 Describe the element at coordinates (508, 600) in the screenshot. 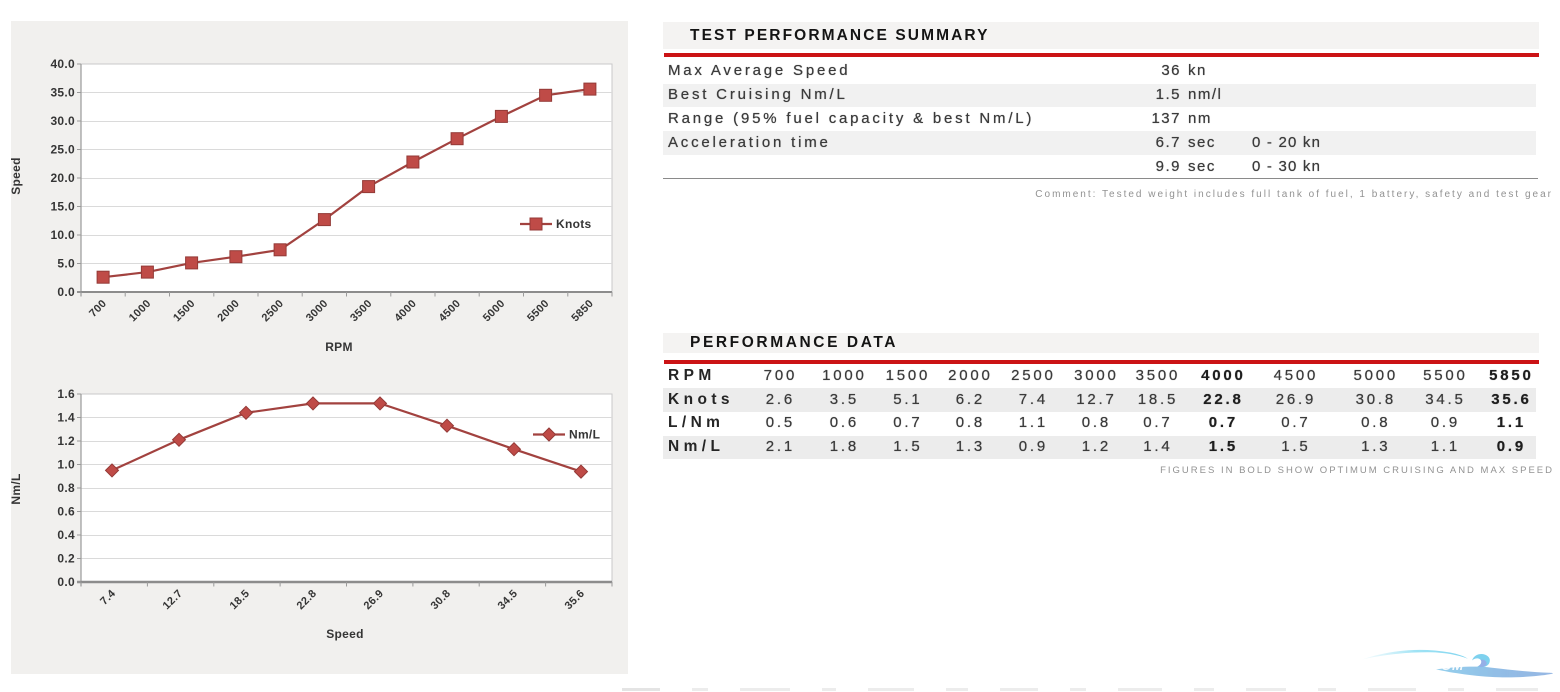

I see `svg-text: 34.5` at that location.